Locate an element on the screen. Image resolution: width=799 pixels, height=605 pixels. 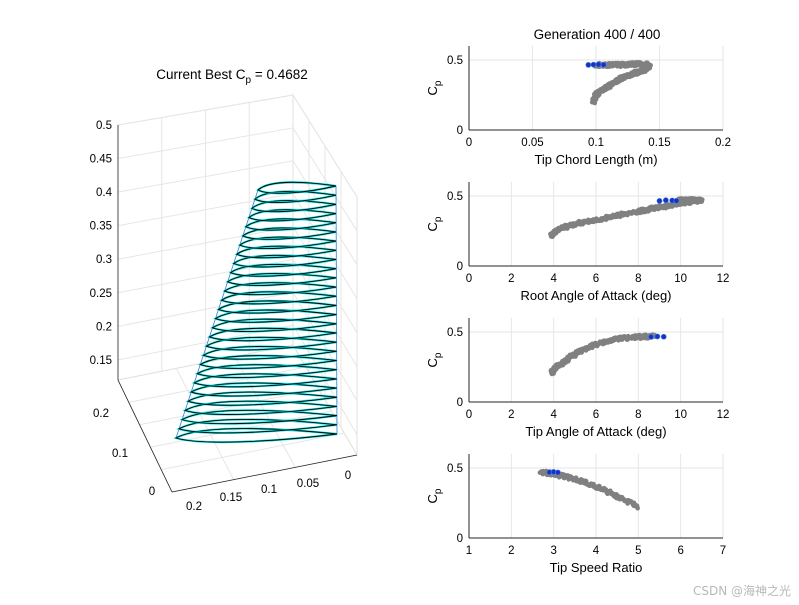
x-tick-label: 1 is located at coordinates (469, 551).